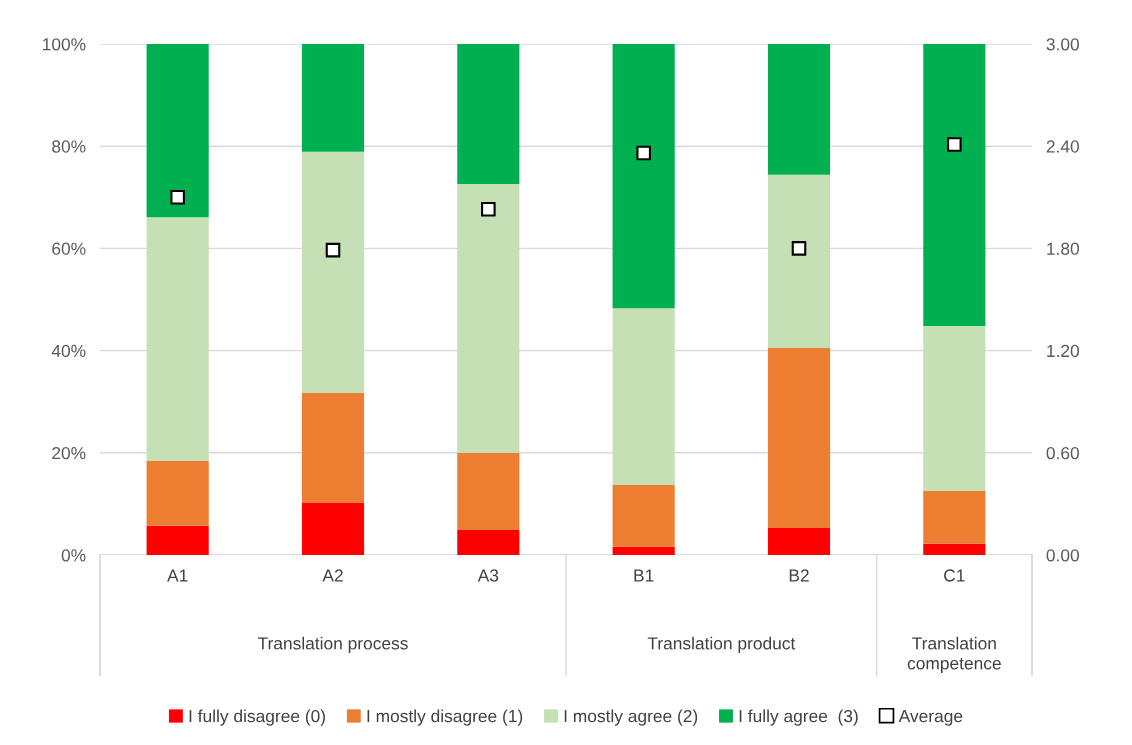  I want to click on x-tick-label: C1, so click(954, 575).